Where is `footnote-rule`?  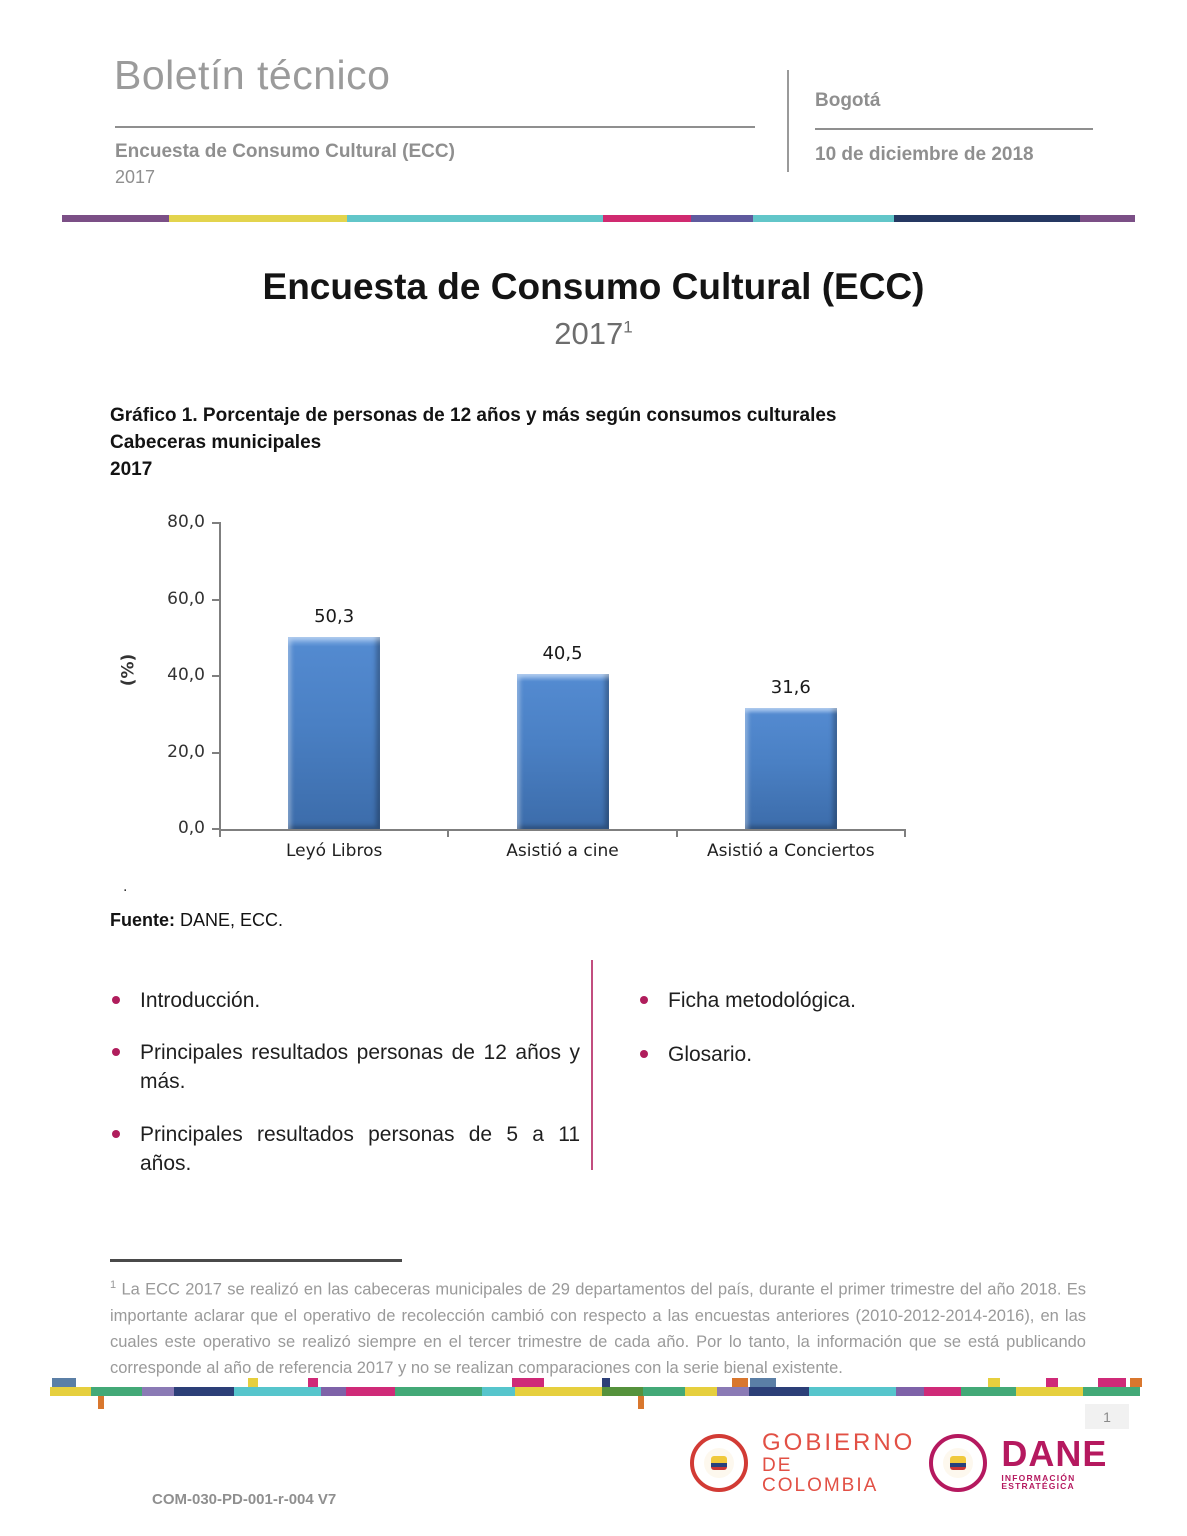
footnote-rule is located at coordinates (256, 1260).